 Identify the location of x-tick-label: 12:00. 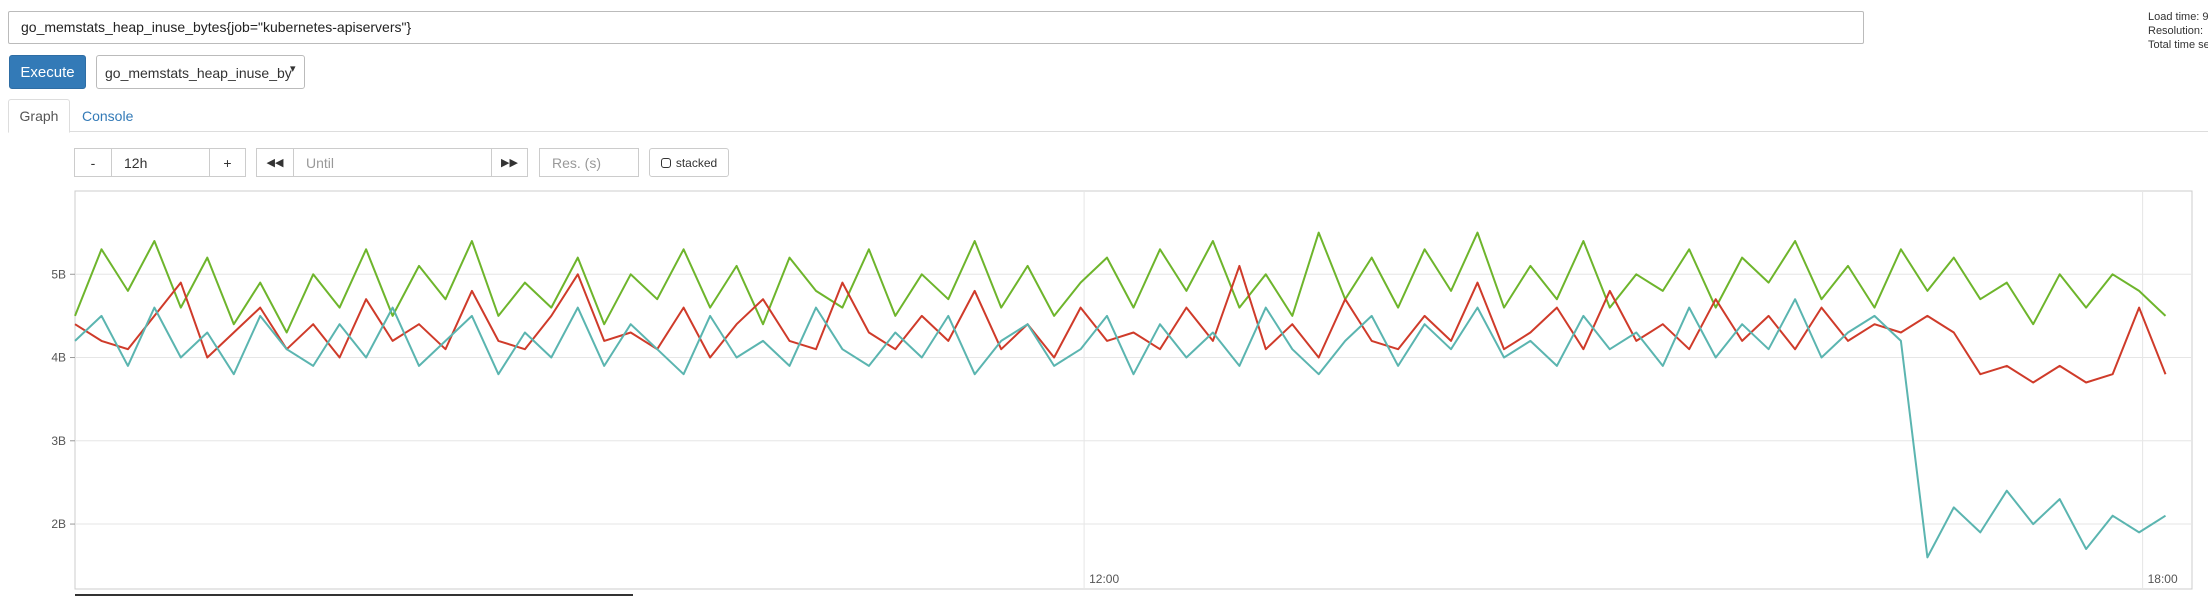
(1104, 579).